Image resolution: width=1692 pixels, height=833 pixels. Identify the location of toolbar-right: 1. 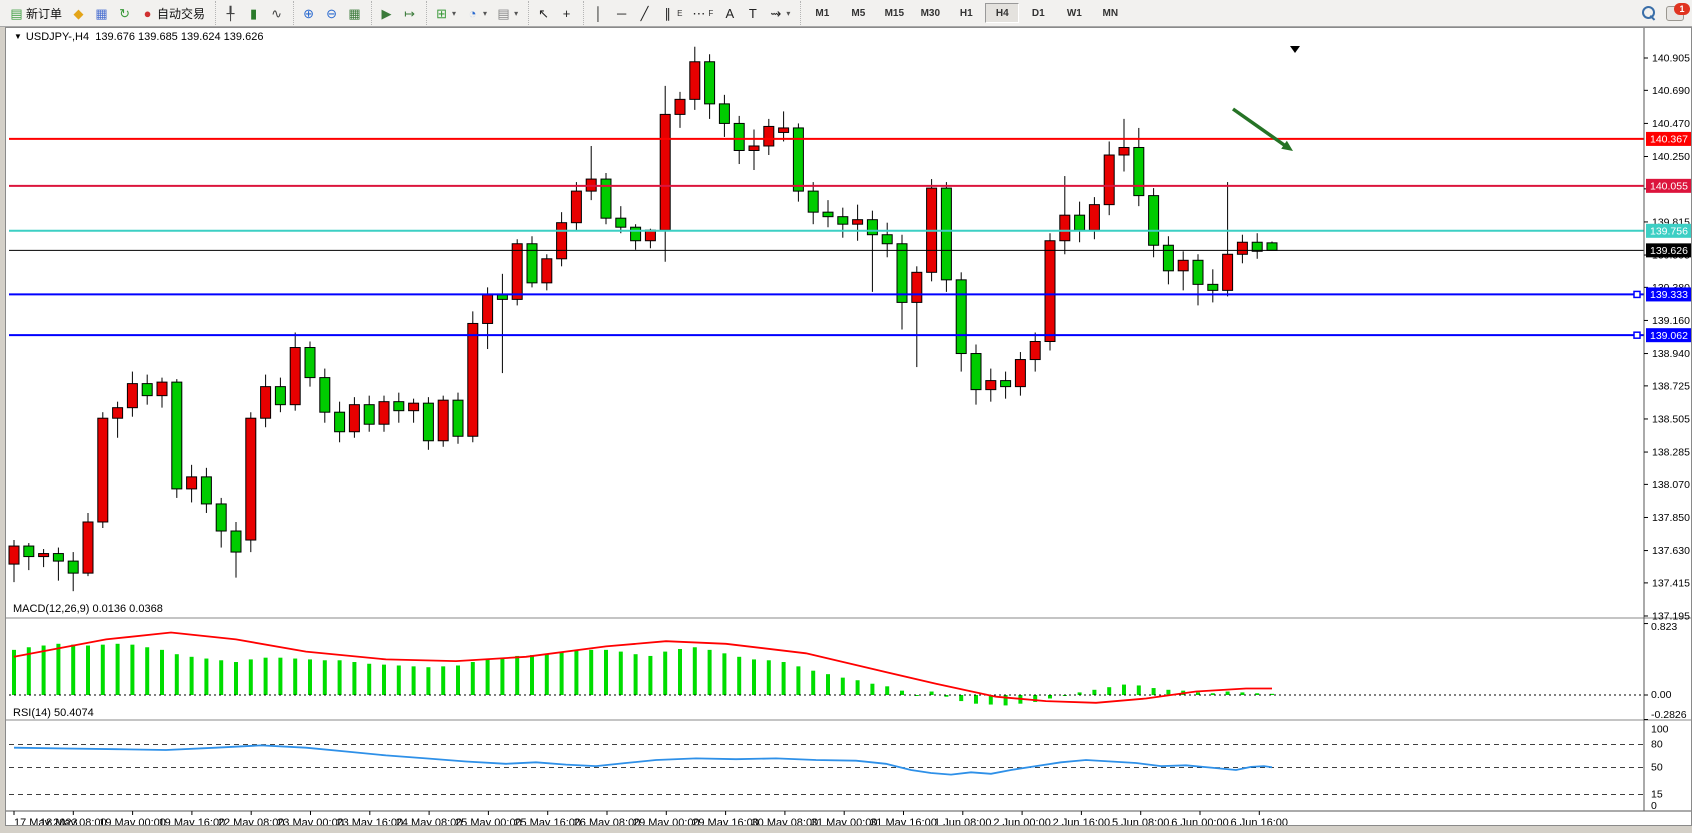
(1666, 13).